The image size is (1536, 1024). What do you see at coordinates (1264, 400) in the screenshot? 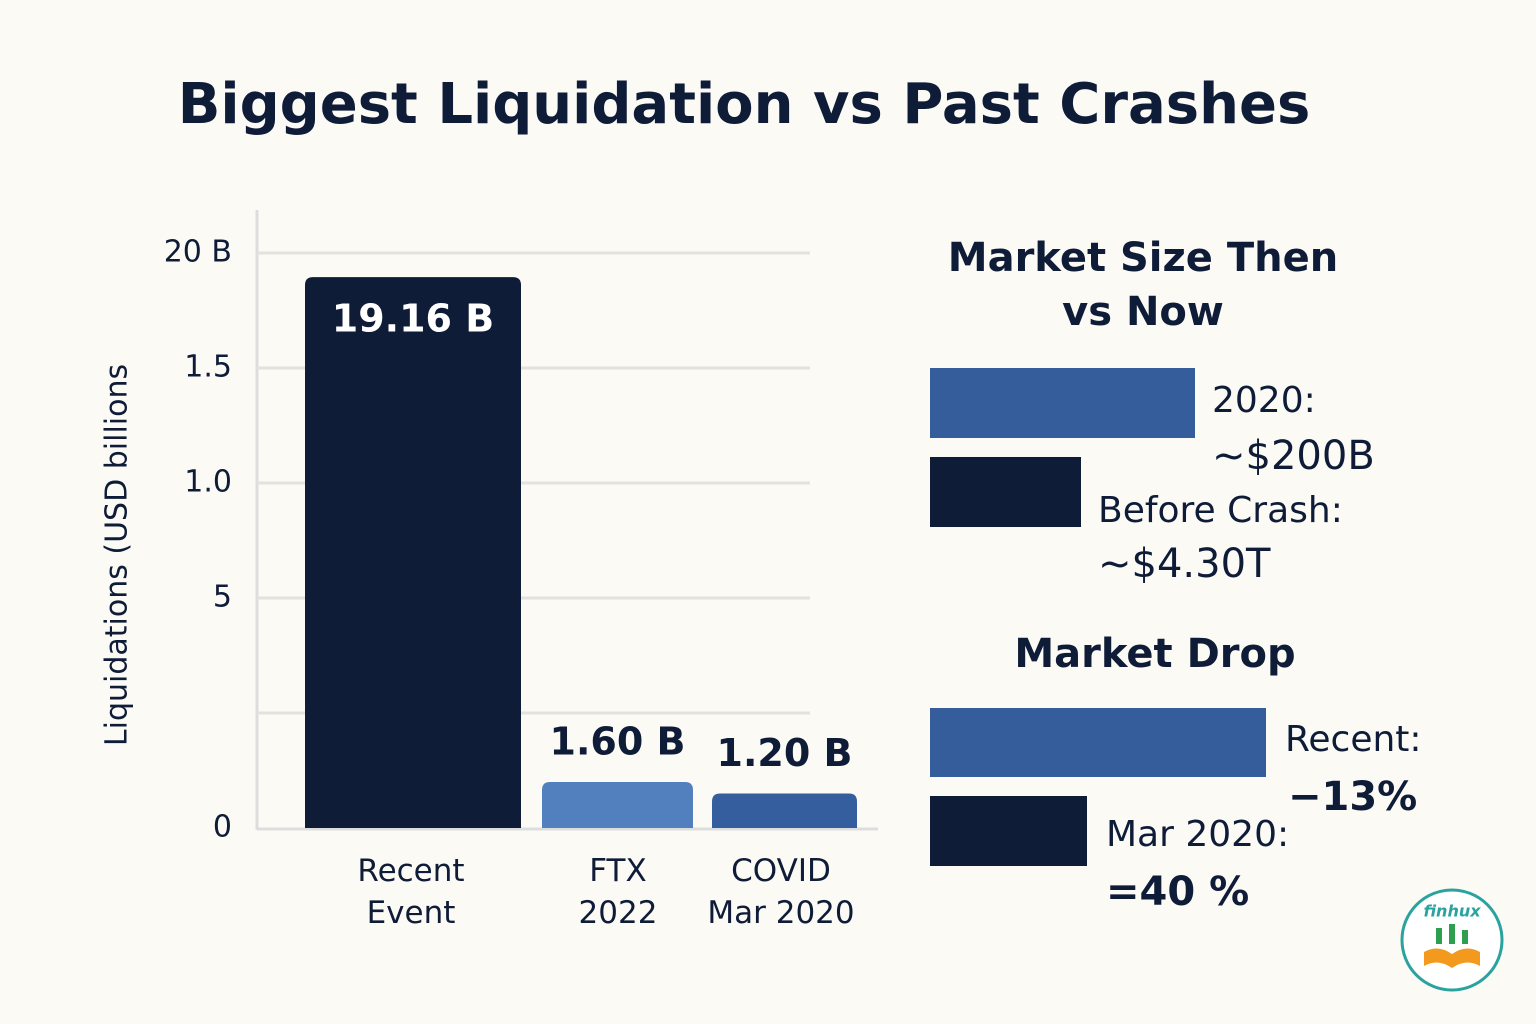
I see `panel-label: 2020:` at bounding box center [1264, 400].